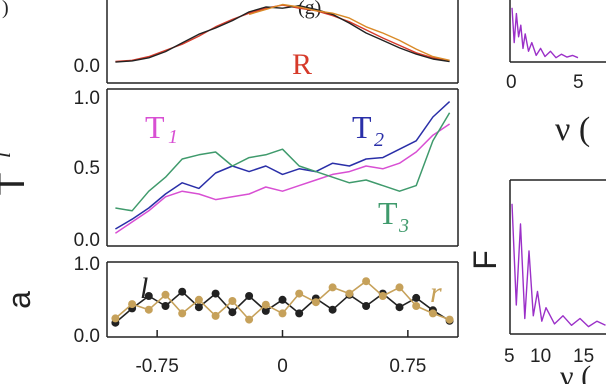 The image size is (606, 384). I want to click on a-xtick-label-0: -0.75, so click(156, 366).